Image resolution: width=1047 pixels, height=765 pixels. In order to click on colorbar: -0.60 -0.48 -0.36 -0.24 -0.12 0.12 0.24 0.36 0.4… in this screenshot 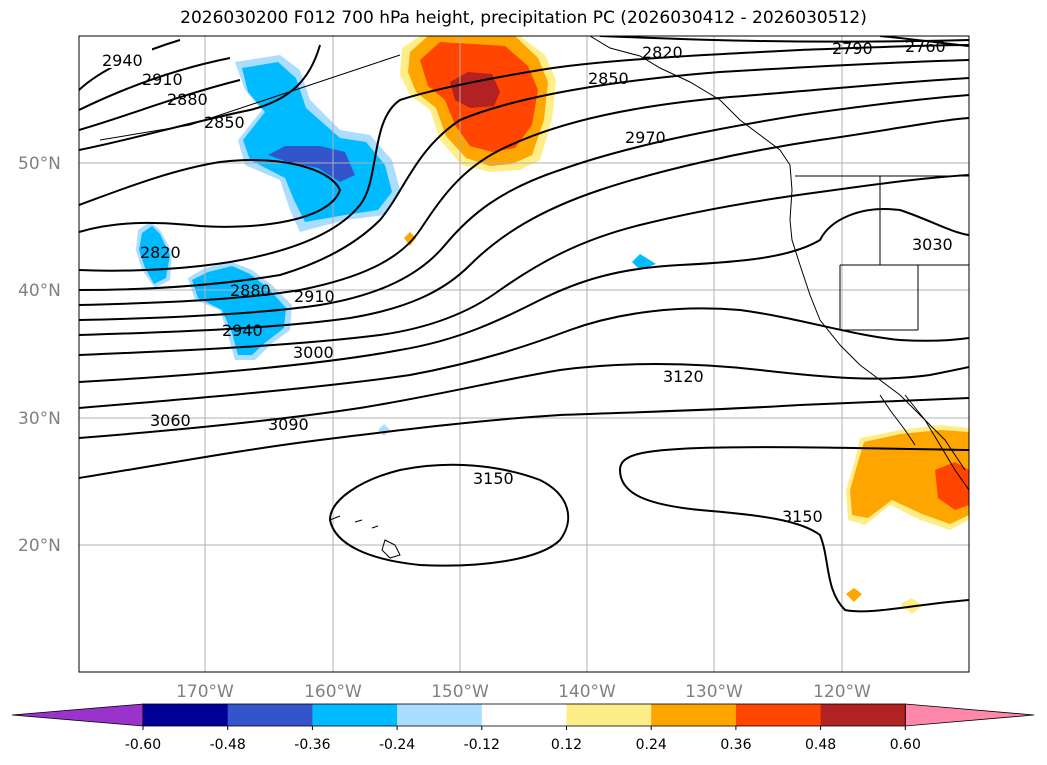, I will do `click(523, 728)`.